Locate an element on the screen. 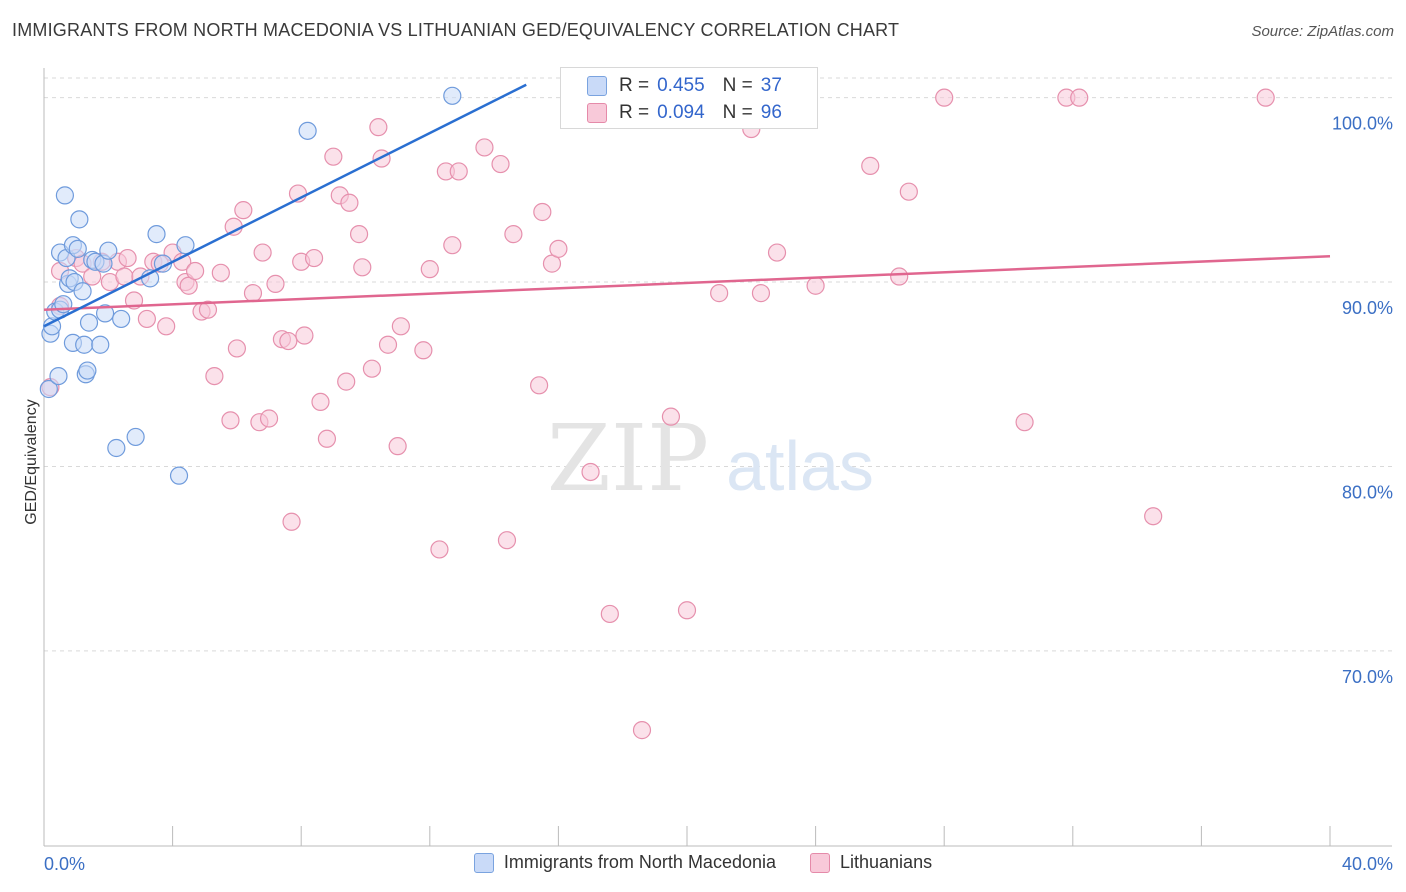  legend-item-lithuanians: Lithuanians is located at coordinates (871, 862).